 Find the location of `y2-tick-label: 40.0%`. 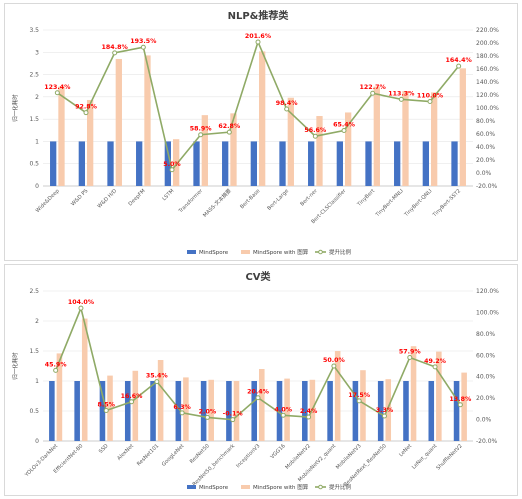

y2-tick-label: 40.0% is located at coordinates (485, 147).